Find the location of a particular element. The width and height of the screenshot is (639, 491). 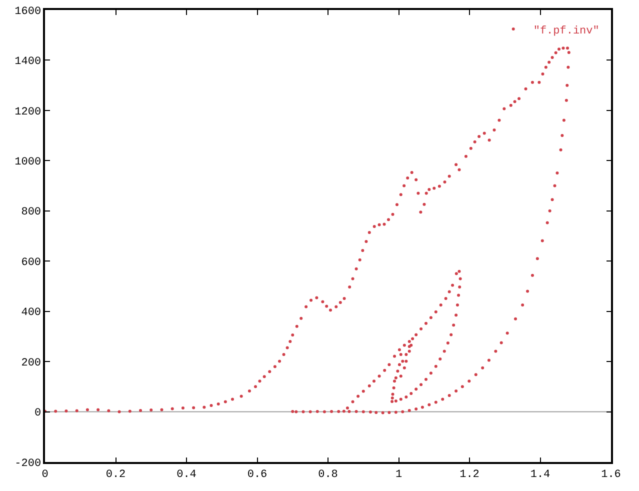

y-tick-label: -200 is located at coordinates (28, 464).